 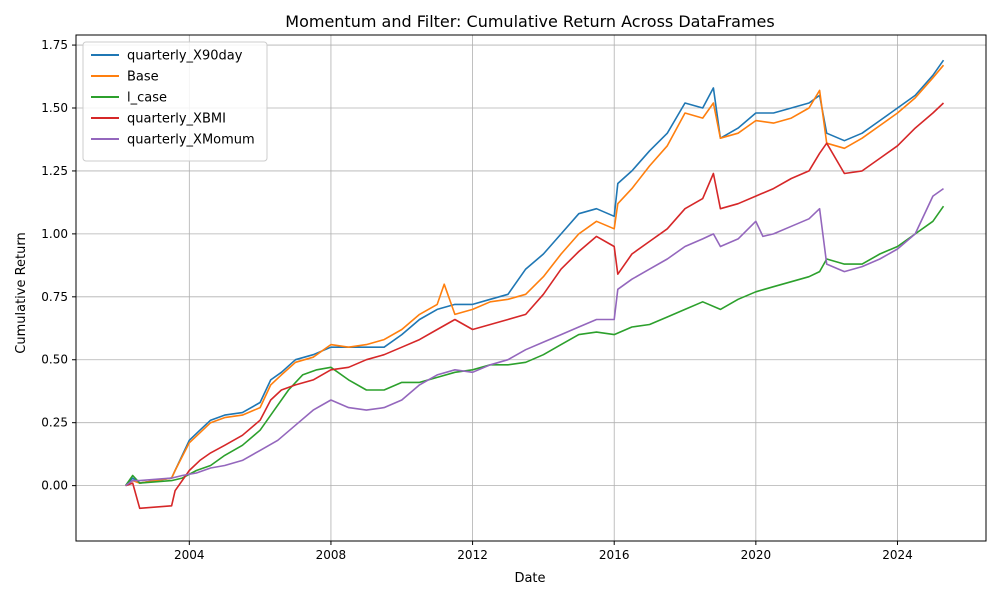 I want to click on legend-label: Base, so click(x=143, y=77).